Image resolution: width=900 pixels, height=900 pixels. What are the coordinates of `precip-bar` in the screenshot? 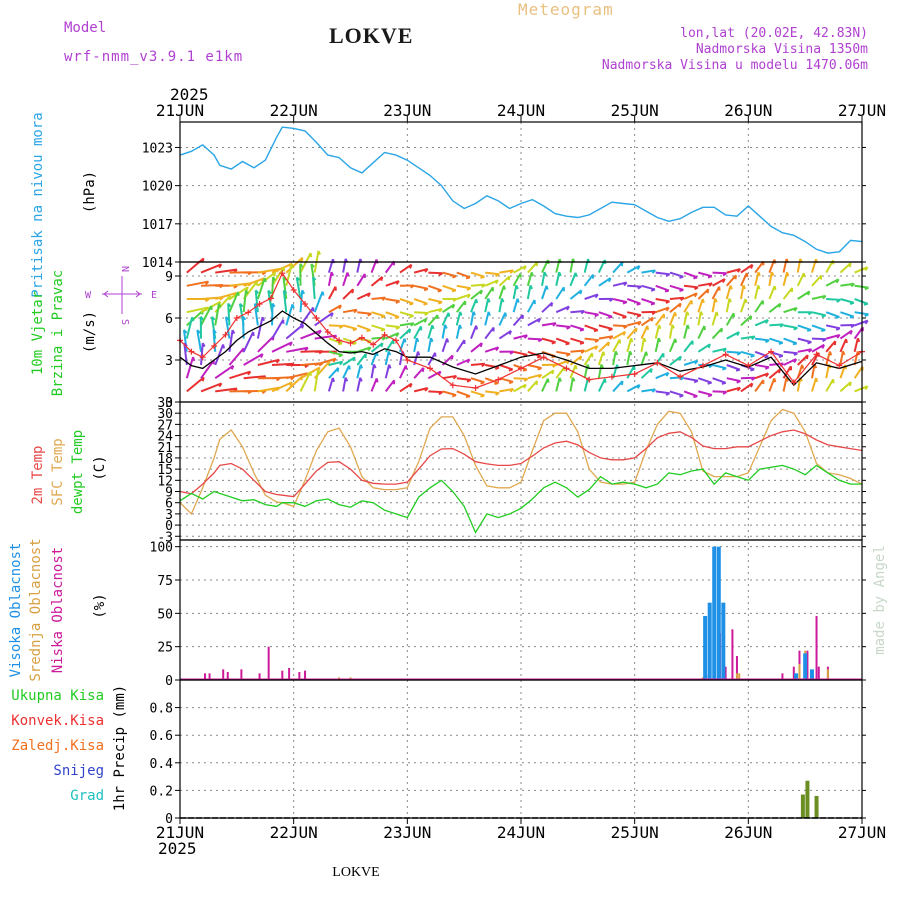 It's located at (816, 806).